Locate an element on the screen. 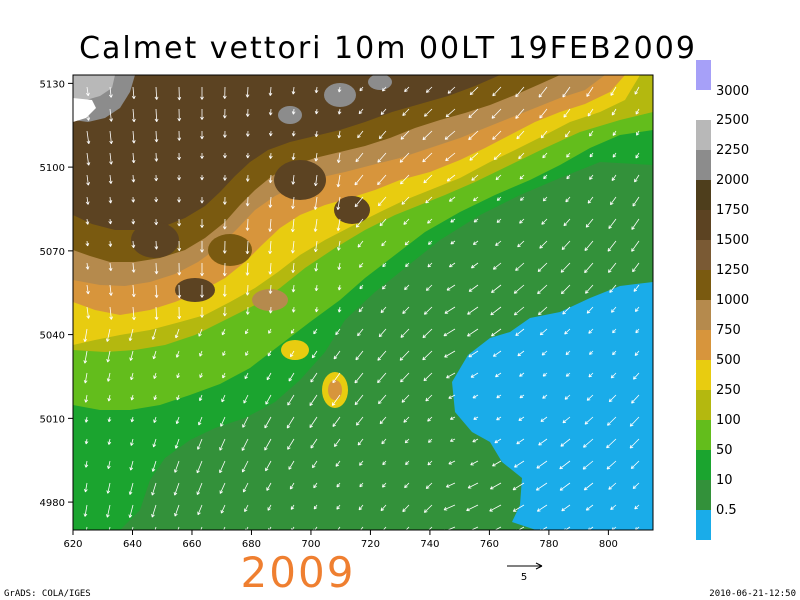 This screenshot has width=800, height=600. legend-label: 50 is located at coordinates (724, 450).